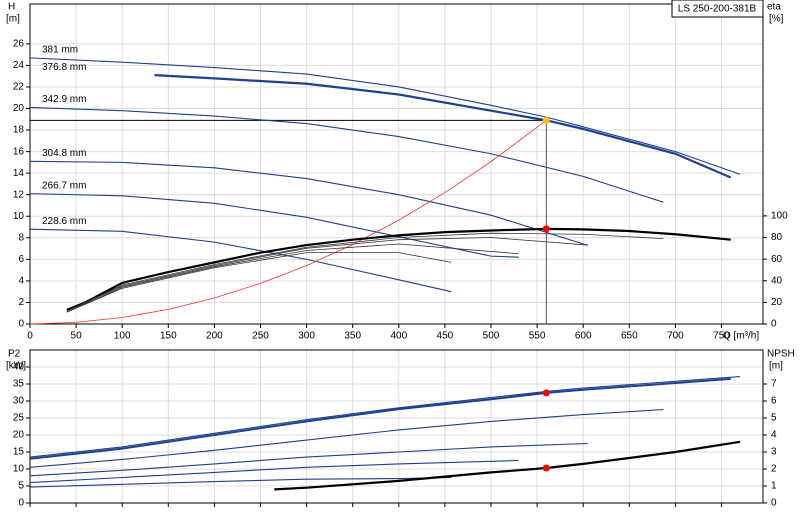 Image resolution: width=800 pixels, height=520 pixels. Describe the element at coordinates (64, 153) in the screenshot. I see `curve-label: 304.8 mm` at that location.